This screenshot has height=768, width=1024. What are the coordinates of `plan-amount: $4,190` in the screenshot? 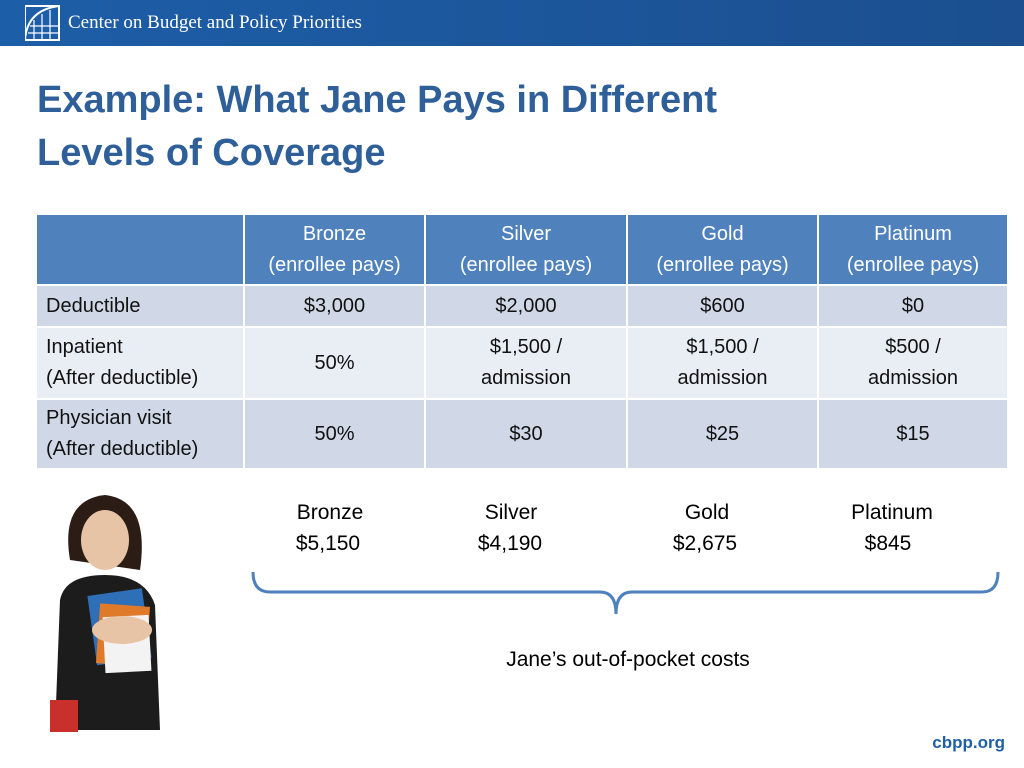 It's located at (510, 543).